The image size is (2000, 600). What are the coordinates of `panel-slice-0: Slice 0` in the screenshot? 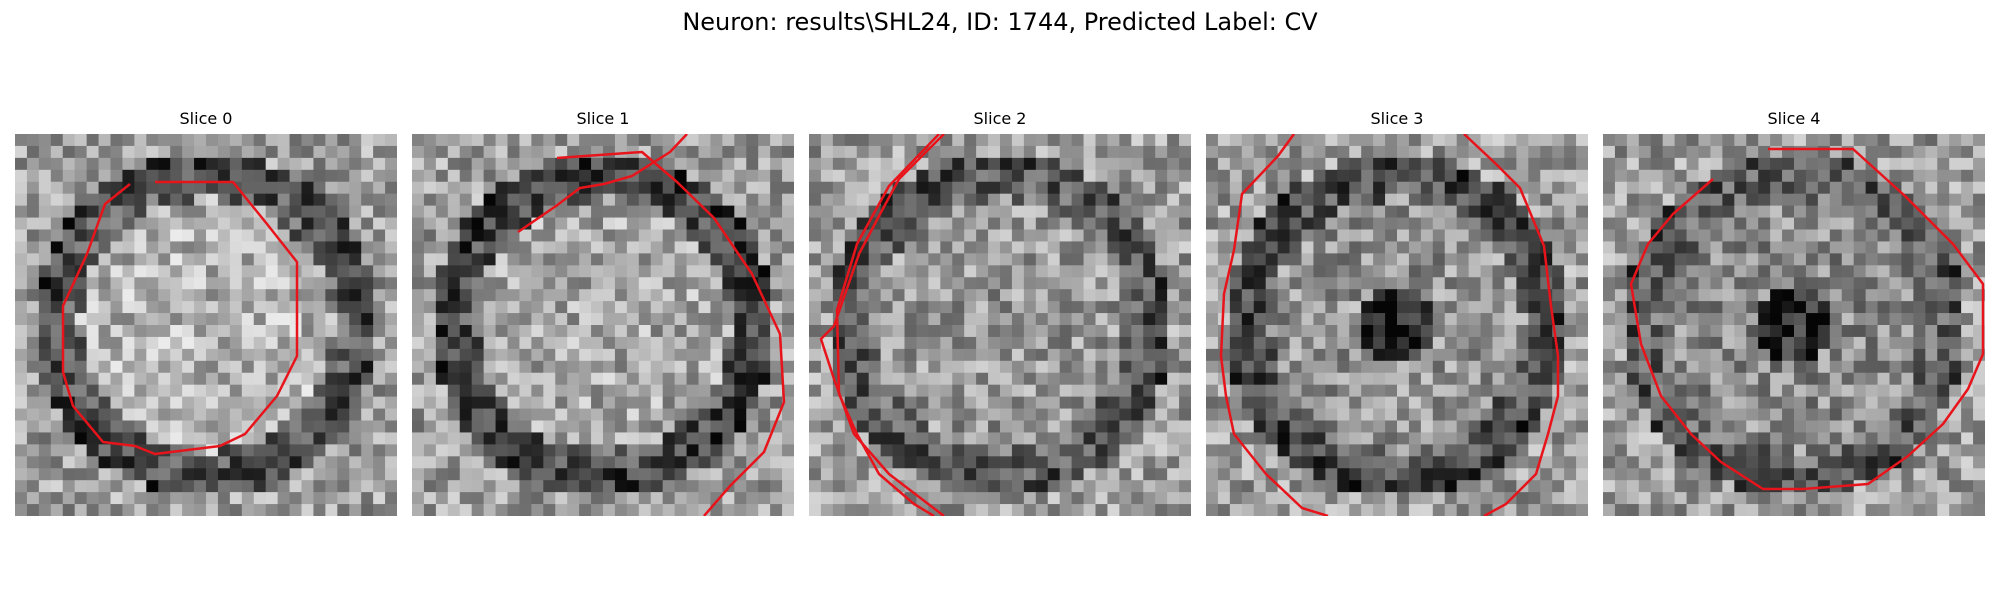 It's located at (206, 314).